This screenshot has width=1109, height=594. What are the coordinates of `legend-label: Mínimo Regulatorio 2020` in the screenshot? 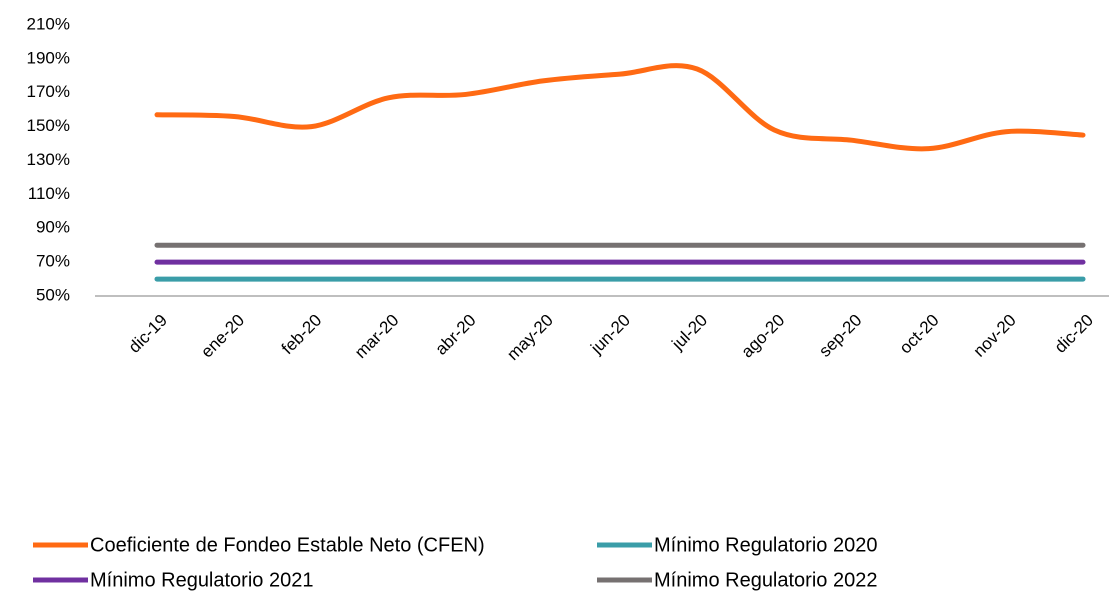 It's located at (765, 545).